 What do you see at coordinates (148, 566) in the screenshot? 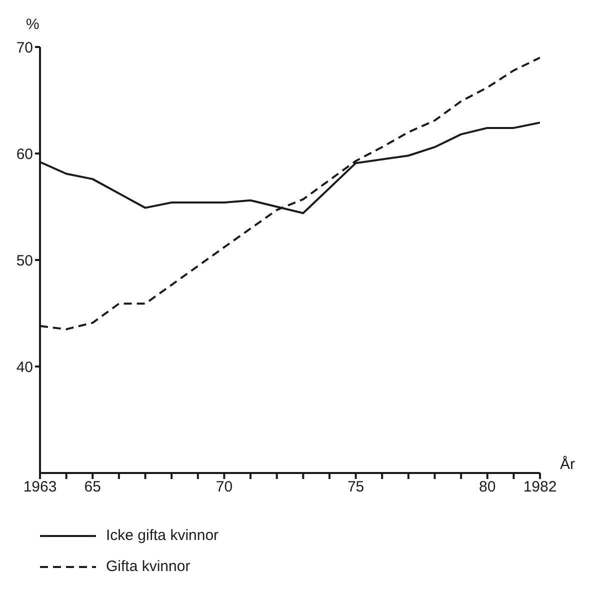
I see `legend-label: Gifta kvinnor` at bounding box center [148, 566].